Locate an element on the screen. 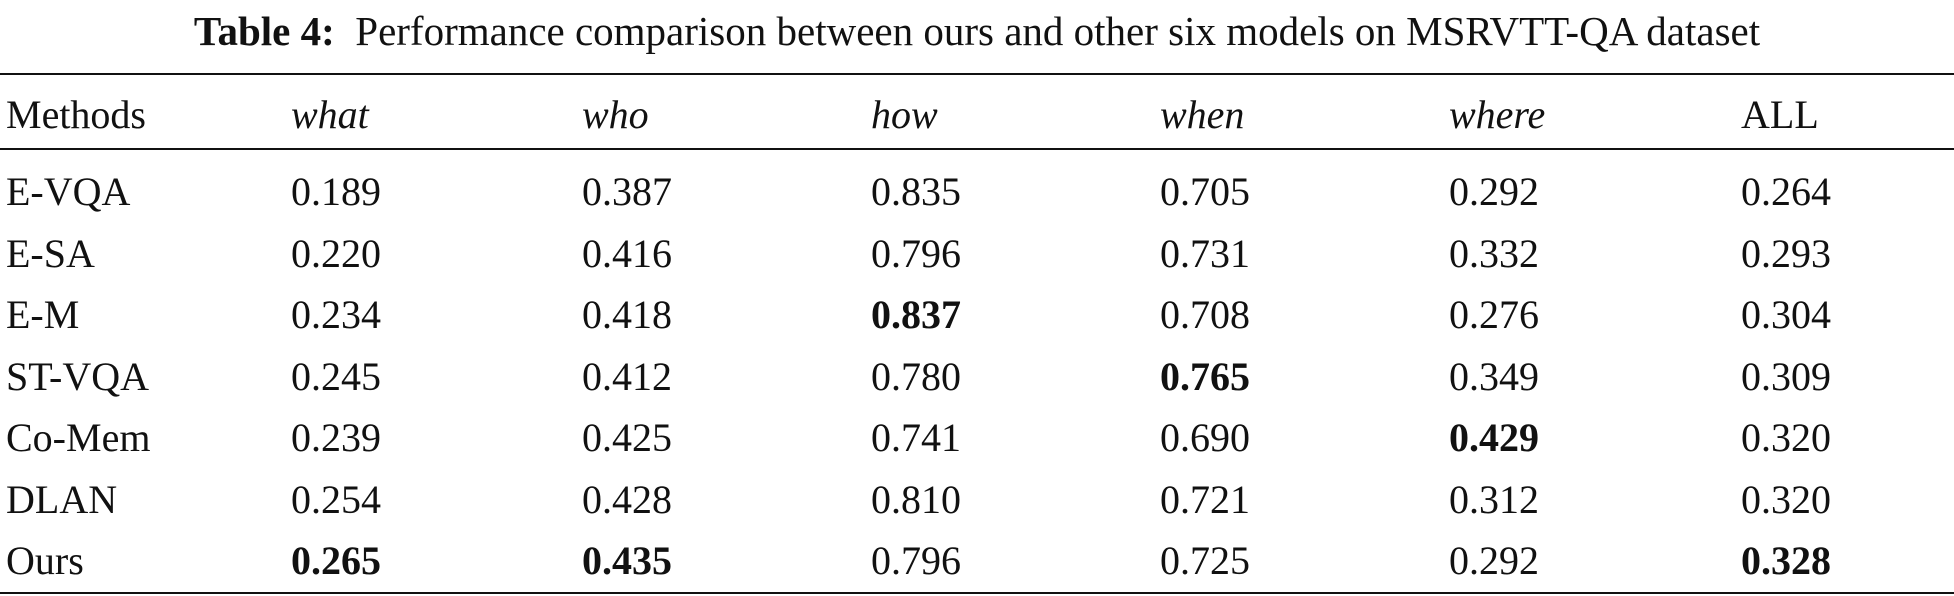 The image size is (1954, 596). table-cell: 0.234 is located at coordinates (336, 314).